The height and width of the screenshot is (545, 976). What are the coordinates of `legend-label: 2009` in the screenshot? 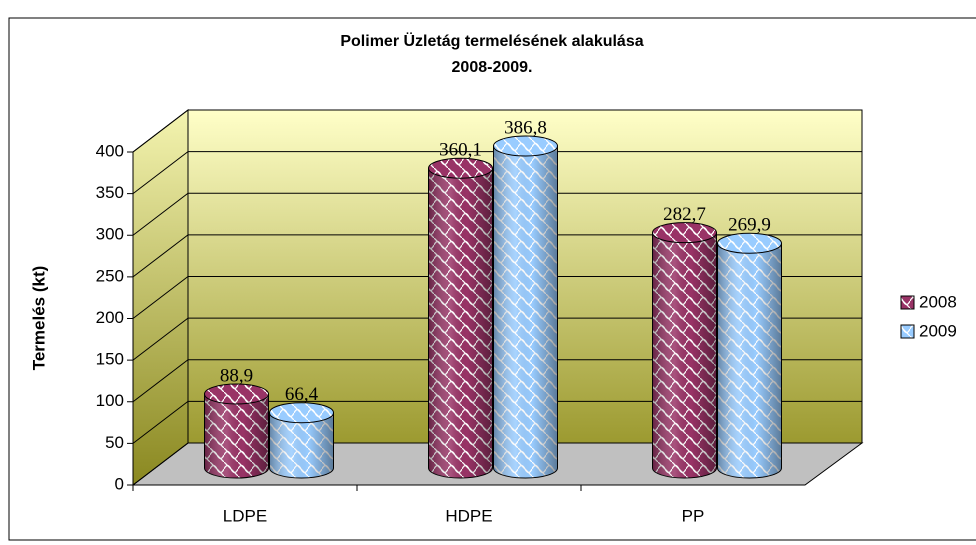 It's located at (938, 330).